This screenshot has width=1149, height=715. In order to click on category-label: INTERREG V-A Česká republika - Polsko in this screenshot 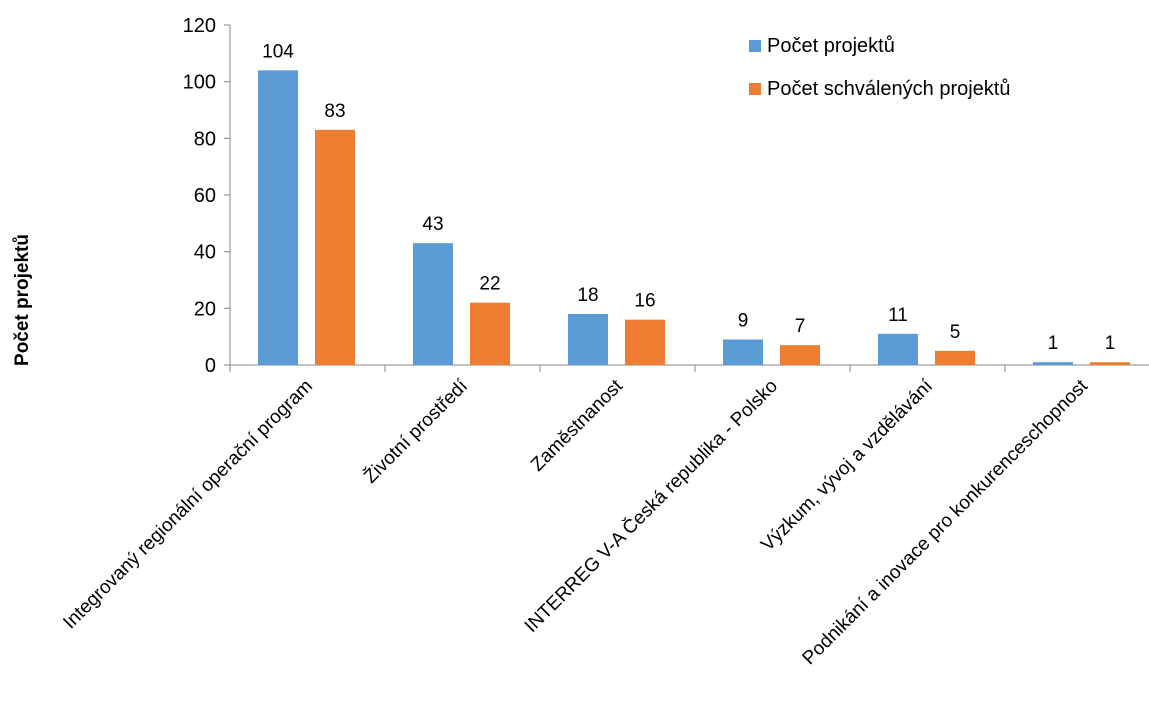, I will do `click(651, 506)`.